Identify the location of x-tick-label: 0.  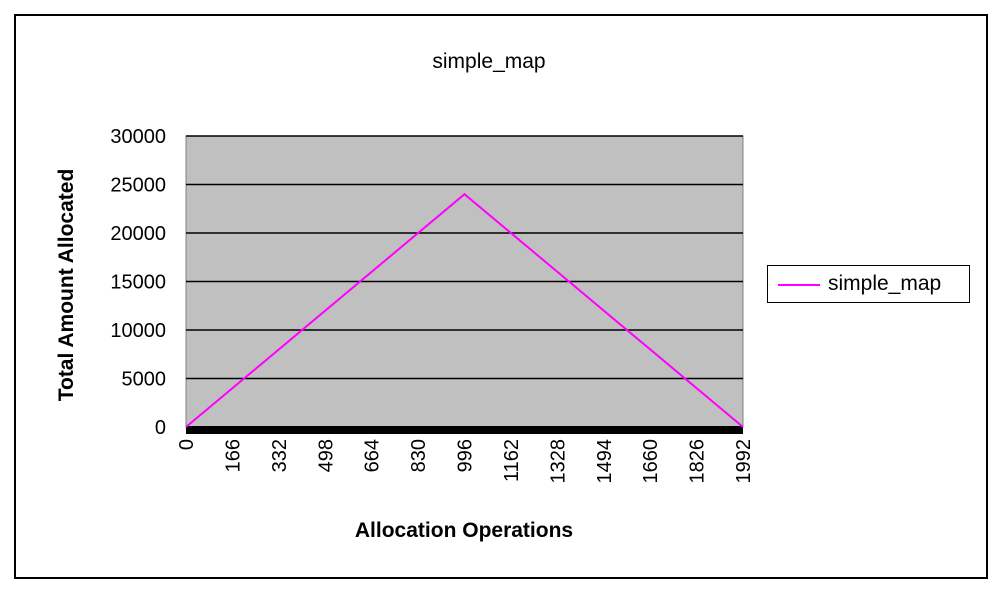
(187, 444).